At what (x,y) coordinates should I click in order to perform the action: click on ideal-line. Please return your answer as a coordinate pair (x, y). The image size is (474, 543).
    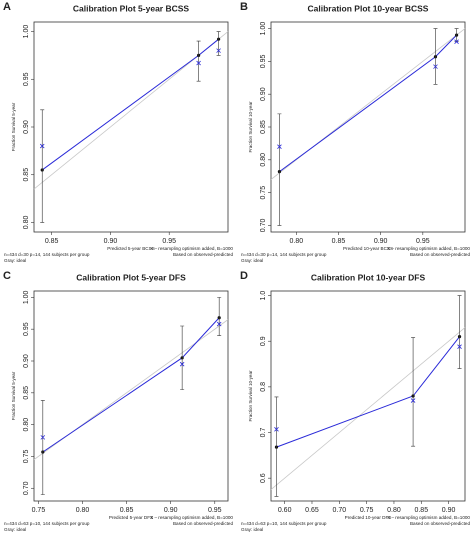
    Looking at the image, I should click on (368, 408).